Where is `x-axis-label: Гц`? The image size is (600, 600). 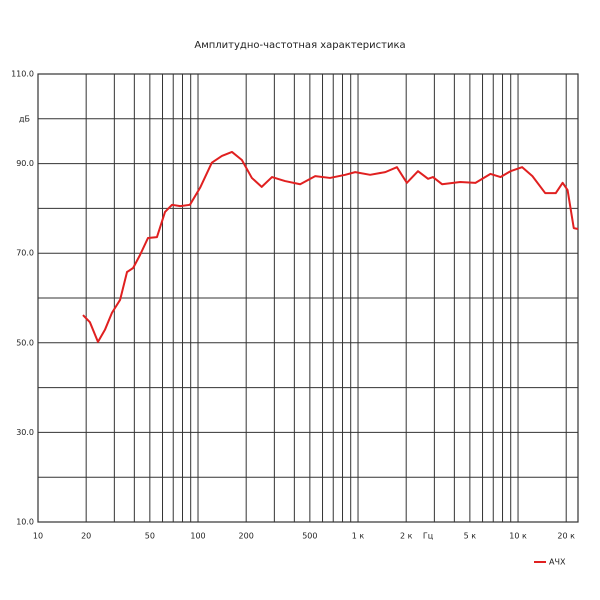
x-axis-label: Гц is located at coordinates (428, 536).